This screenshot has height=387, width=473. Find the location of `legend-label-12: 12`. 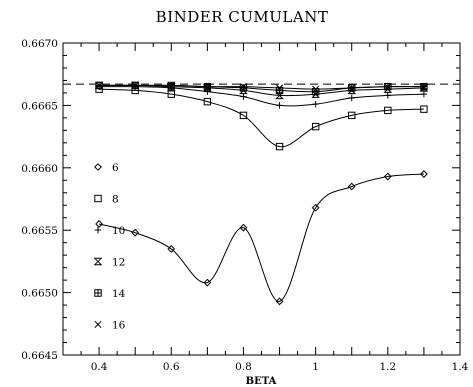

legend-label-12: 12 is located at coordinates (118, 263).